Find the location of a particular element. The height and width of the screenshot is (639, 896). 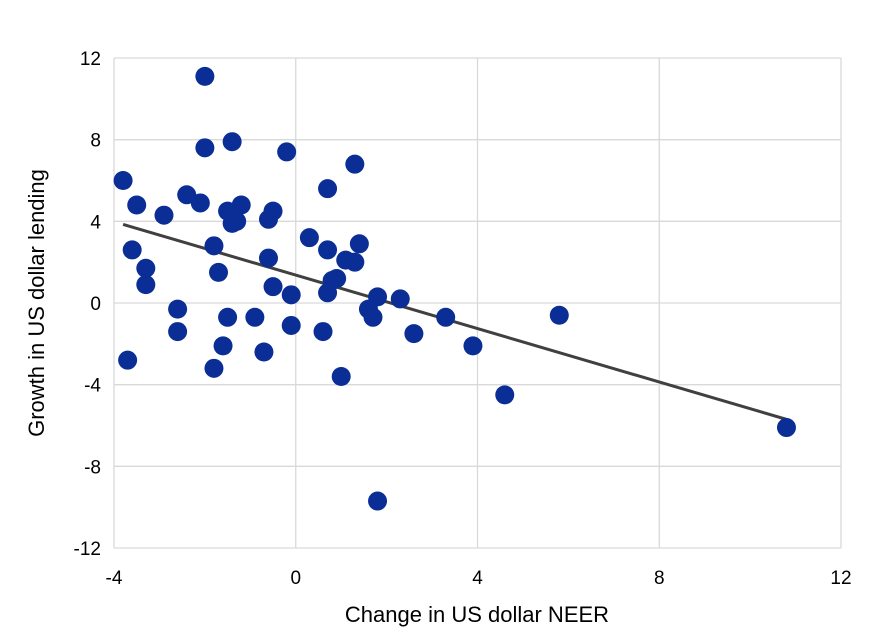

y-tick-label: 12 is located at coordinates (90, 59).